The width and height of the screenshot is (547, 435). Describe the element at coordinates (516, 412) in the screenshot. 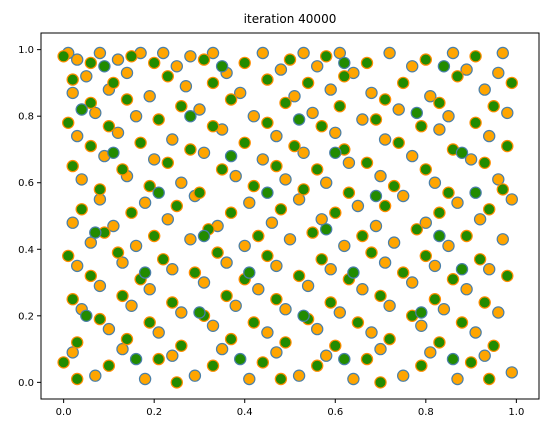

I see `x-tick-label: 1.0` at that location.